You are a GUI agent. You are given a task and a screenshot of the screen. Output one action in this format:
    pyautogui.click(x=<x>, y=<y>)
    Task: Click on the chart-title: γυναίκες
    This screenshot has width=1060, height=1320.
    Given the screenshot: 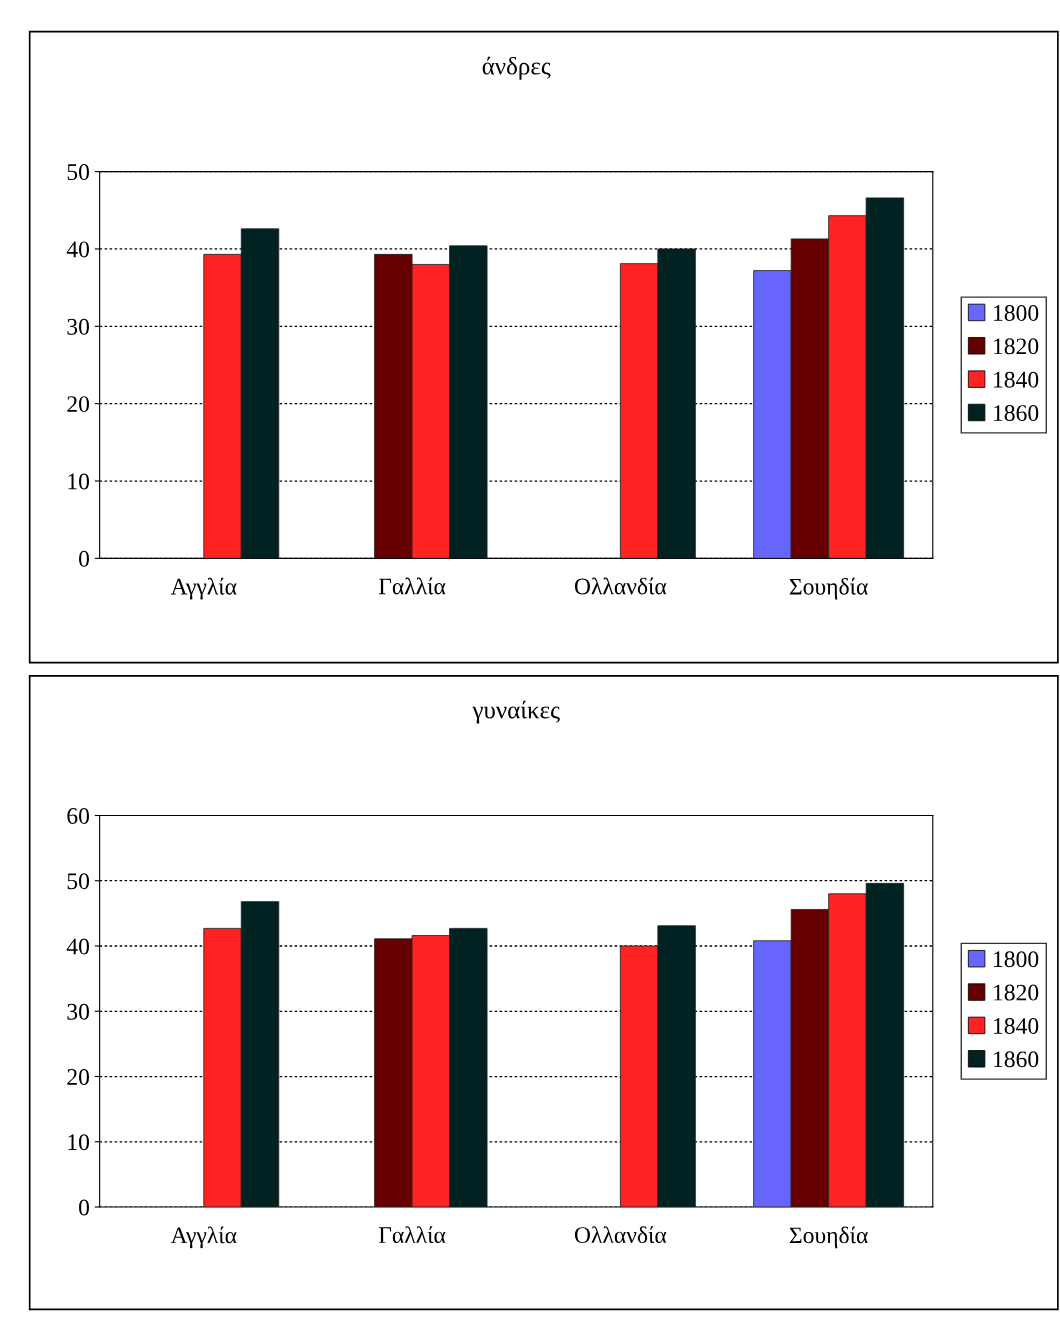 What is the action you would take?
    pyautogui.click(x=516, y=712)
    